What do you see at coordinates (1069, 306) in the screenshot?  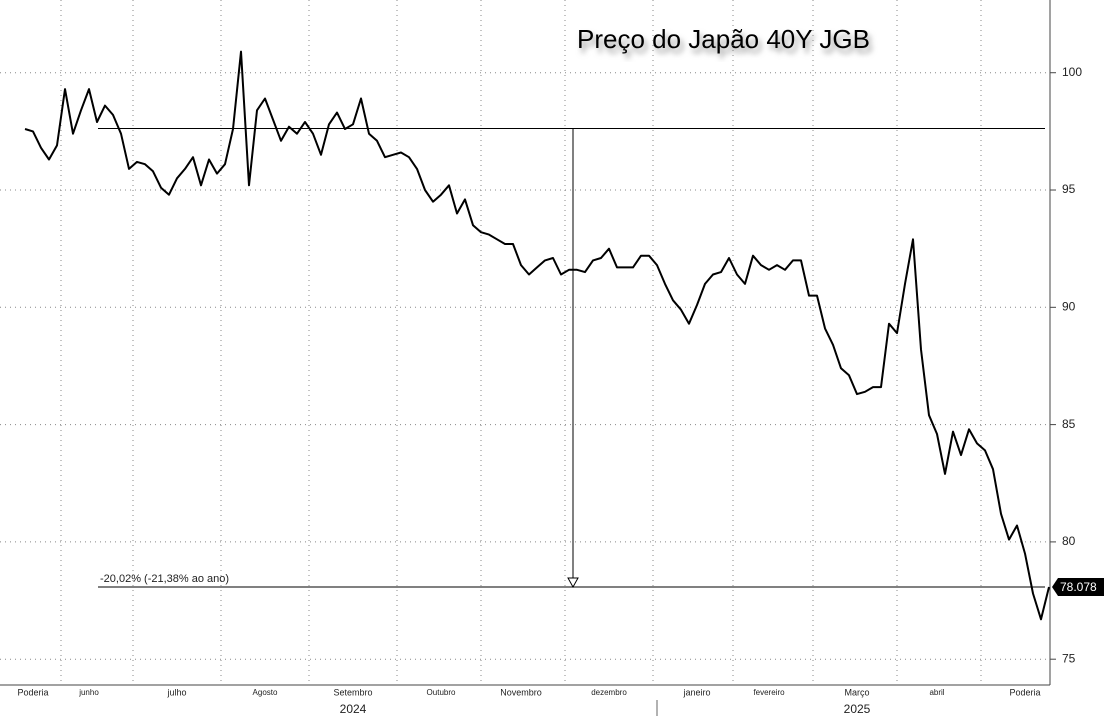 I see `y-tick-label: 90` at bounding box center [1069, 306].